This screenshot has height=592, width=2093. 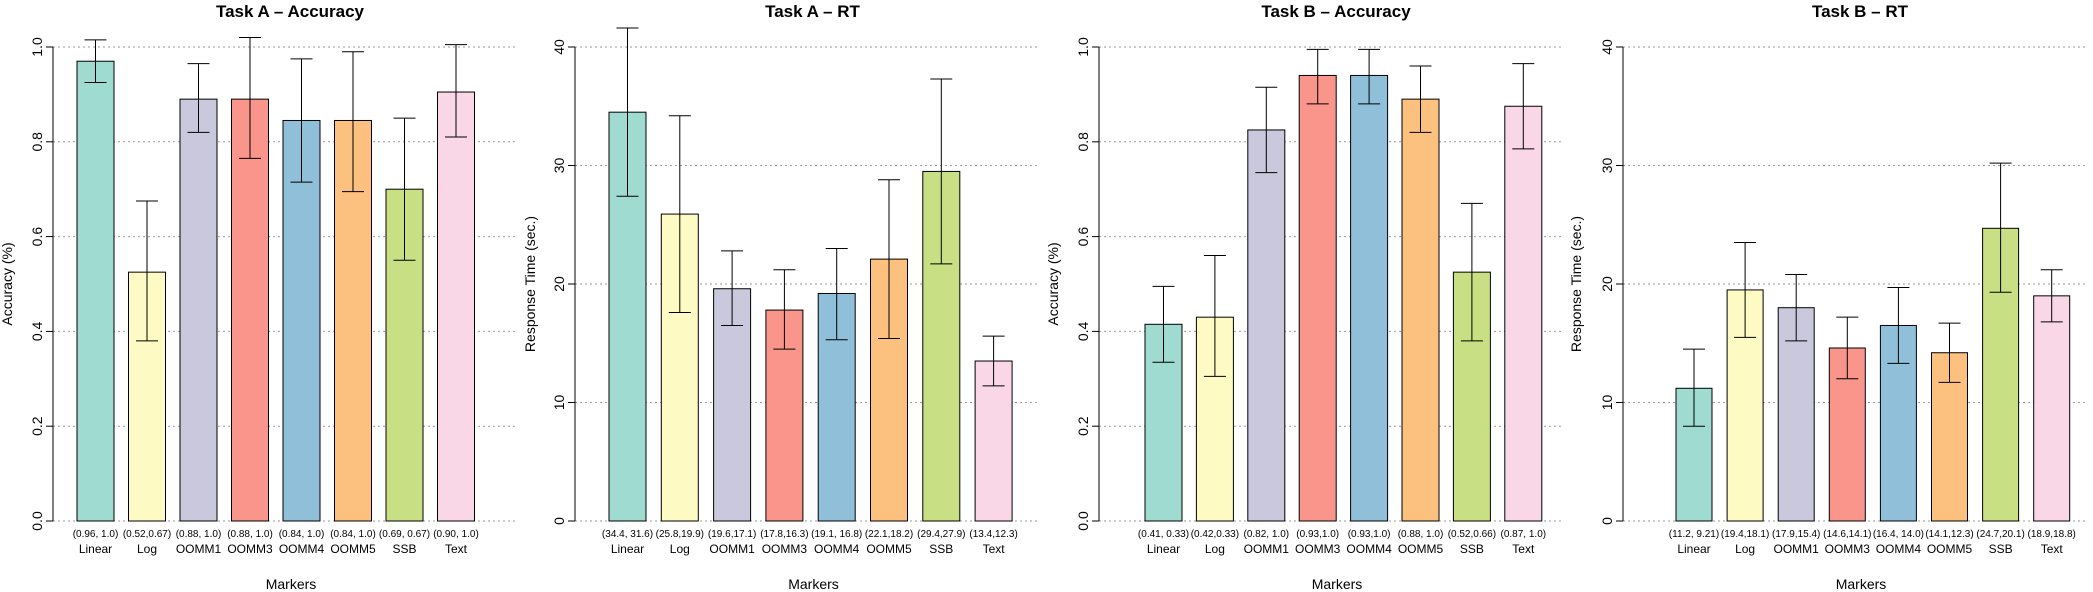 What do you see at coordinates (941, 534) in the screenshot?
I see `ci-label: (29.4,27.9)` at bounding box center [941, 534].